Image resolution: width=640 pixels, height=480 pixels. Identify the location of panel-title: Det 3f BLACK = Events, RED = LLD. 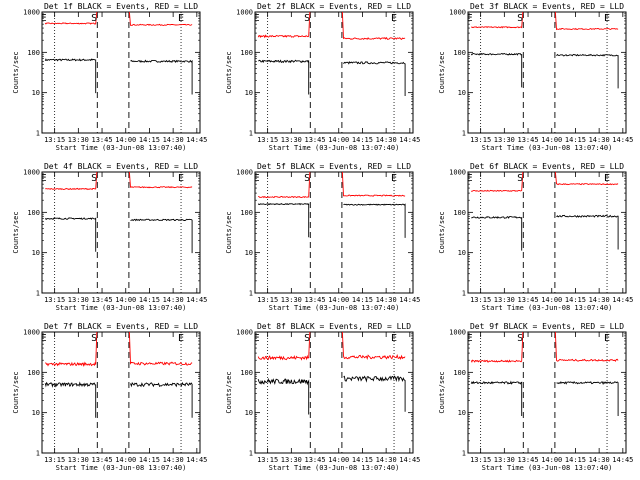
(547, 6).